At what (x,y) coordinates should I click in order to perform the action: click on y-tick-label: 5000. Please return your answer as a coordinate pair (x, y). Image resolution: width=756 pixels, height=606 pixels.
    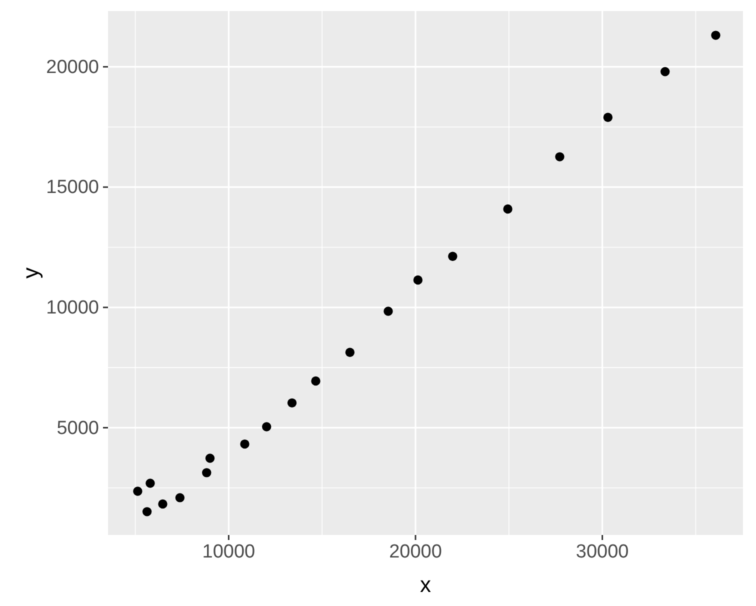
    Looking at the image, I should click on (77, 428).